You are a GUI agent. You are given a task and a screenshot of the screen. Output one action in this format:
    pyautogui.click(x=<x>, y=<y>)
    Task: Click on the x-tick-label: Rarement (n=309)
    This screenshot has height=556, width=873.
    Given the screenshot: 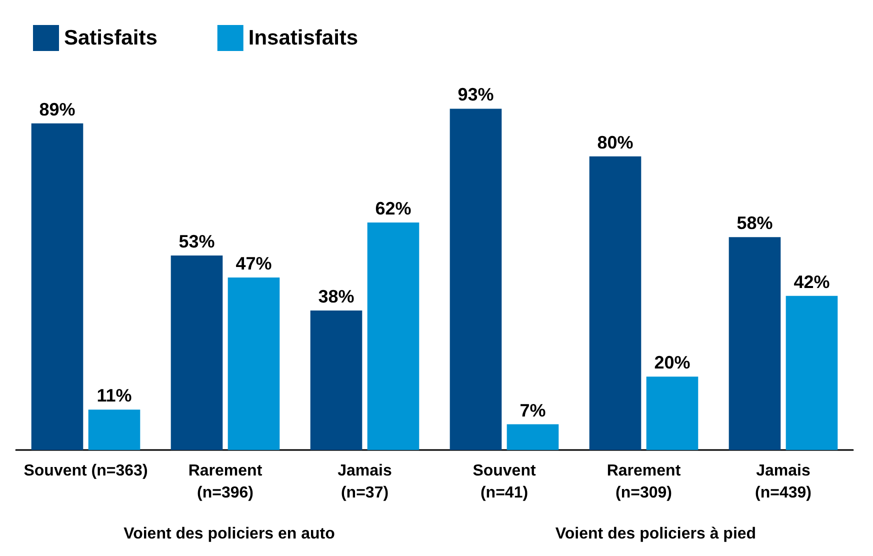 What is the action you would take?
    pyautogui.click(x=644, y=482)
    